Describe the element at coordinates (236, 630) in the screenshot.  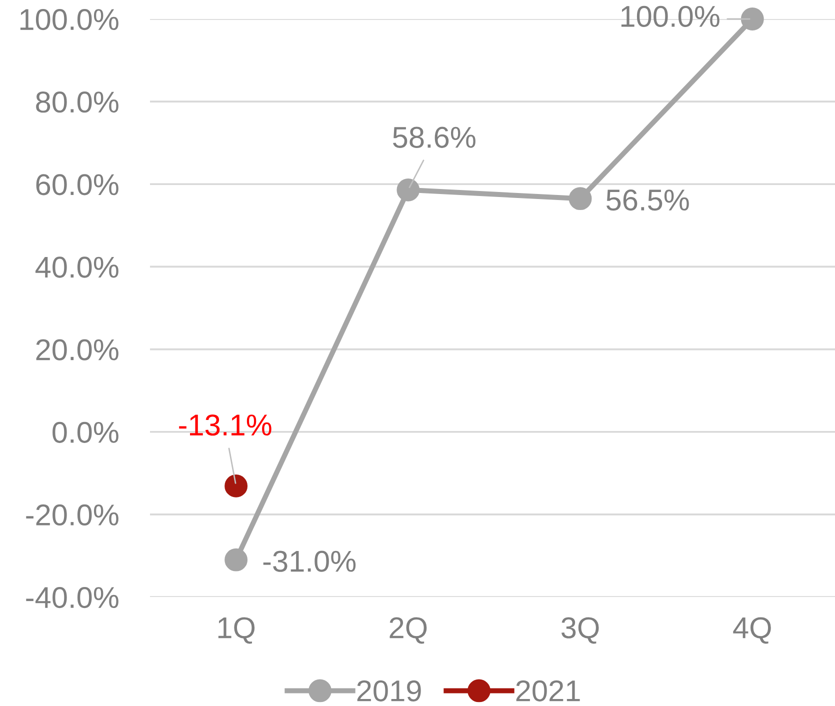
I see `x-tick-label: 1Q` at that location.